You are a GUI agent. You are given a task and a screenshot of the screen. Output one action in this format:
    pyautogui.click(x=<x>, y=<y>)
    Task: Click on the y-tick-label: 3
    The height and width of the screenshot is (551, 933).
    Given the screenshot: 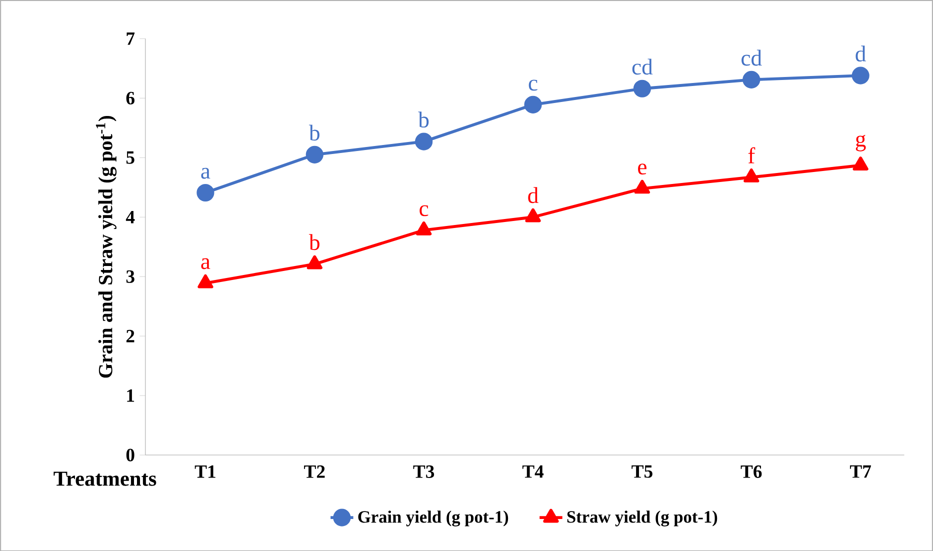 What is the action you would take?
    pyautogui.click(x=130, y=276)
    